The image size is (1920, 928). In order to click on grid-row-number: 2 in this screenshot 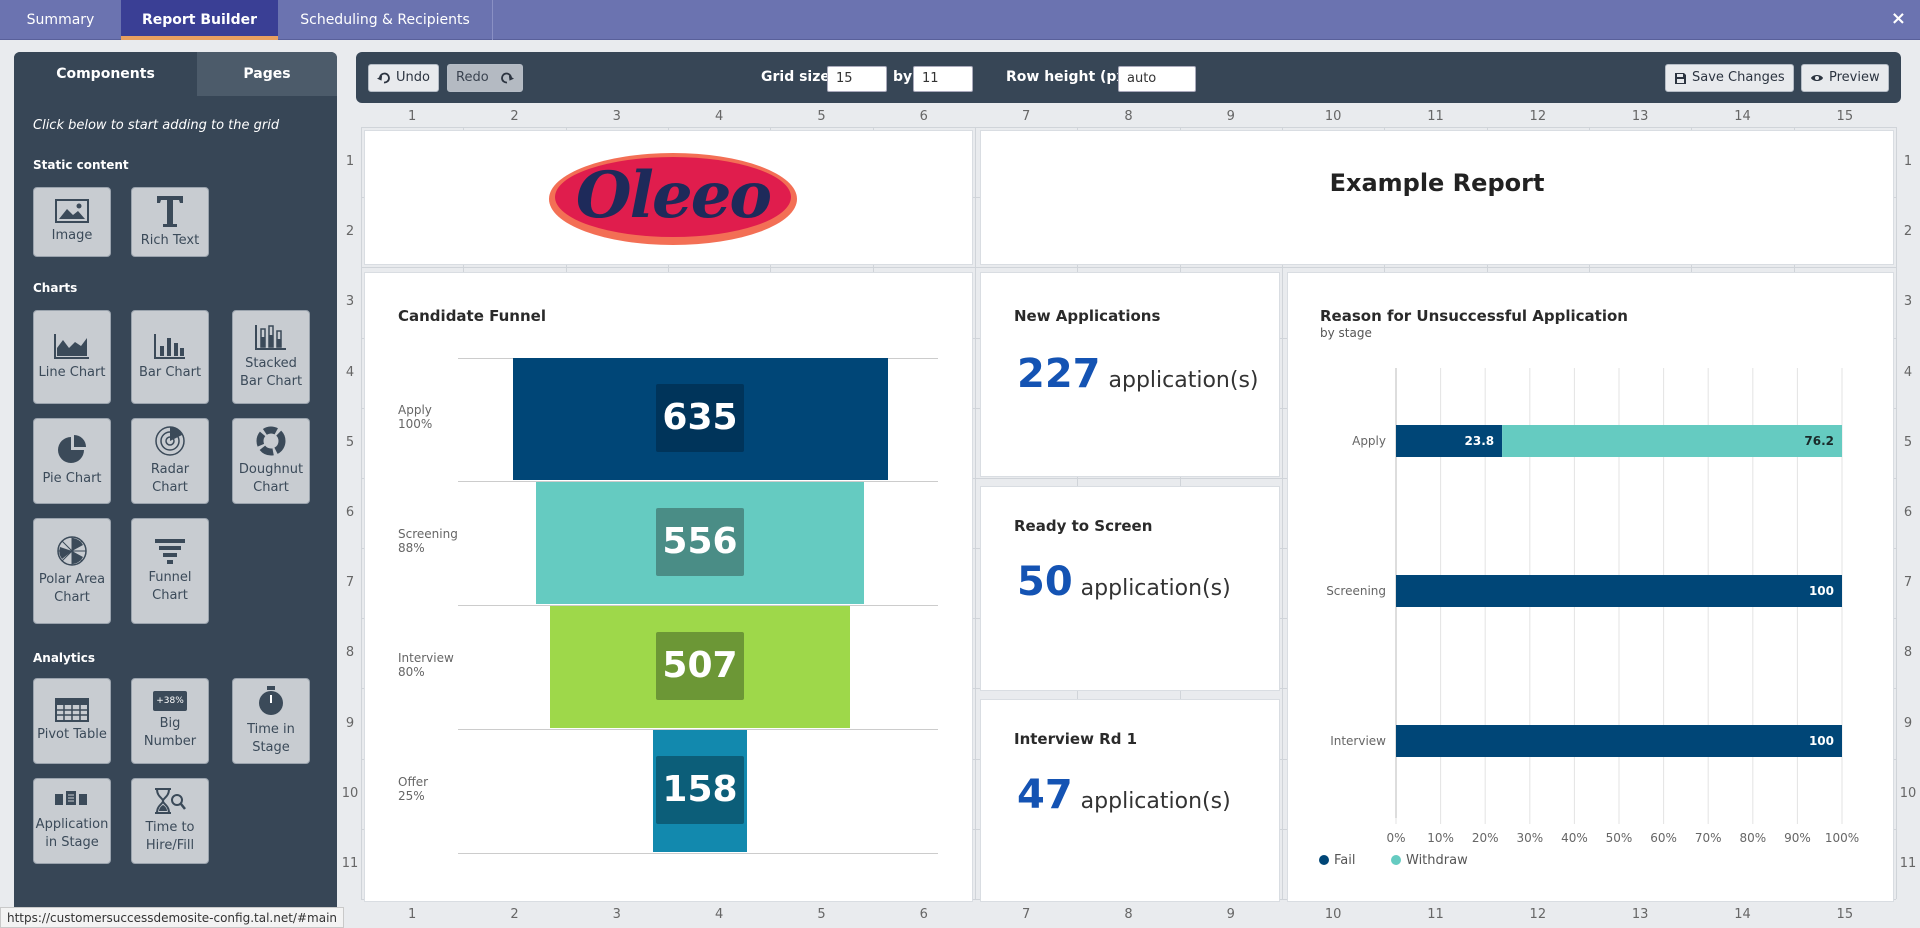, I will do `click(350, 232)`.